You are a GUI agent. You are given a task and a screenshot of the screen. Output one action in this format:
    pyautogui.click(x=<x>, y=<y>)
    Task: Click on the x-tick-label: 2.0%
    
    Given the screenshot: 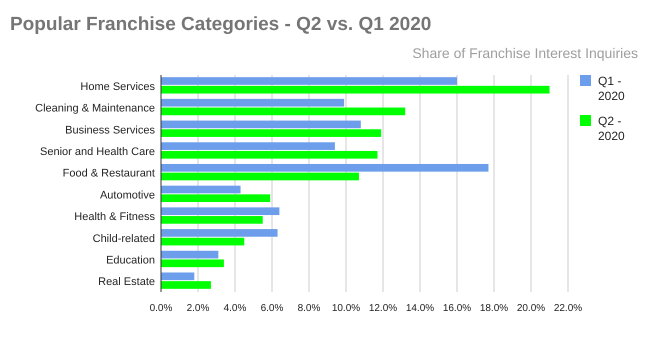 What is the action you would take?
    pyautogui.click(x=198, y=308)
    